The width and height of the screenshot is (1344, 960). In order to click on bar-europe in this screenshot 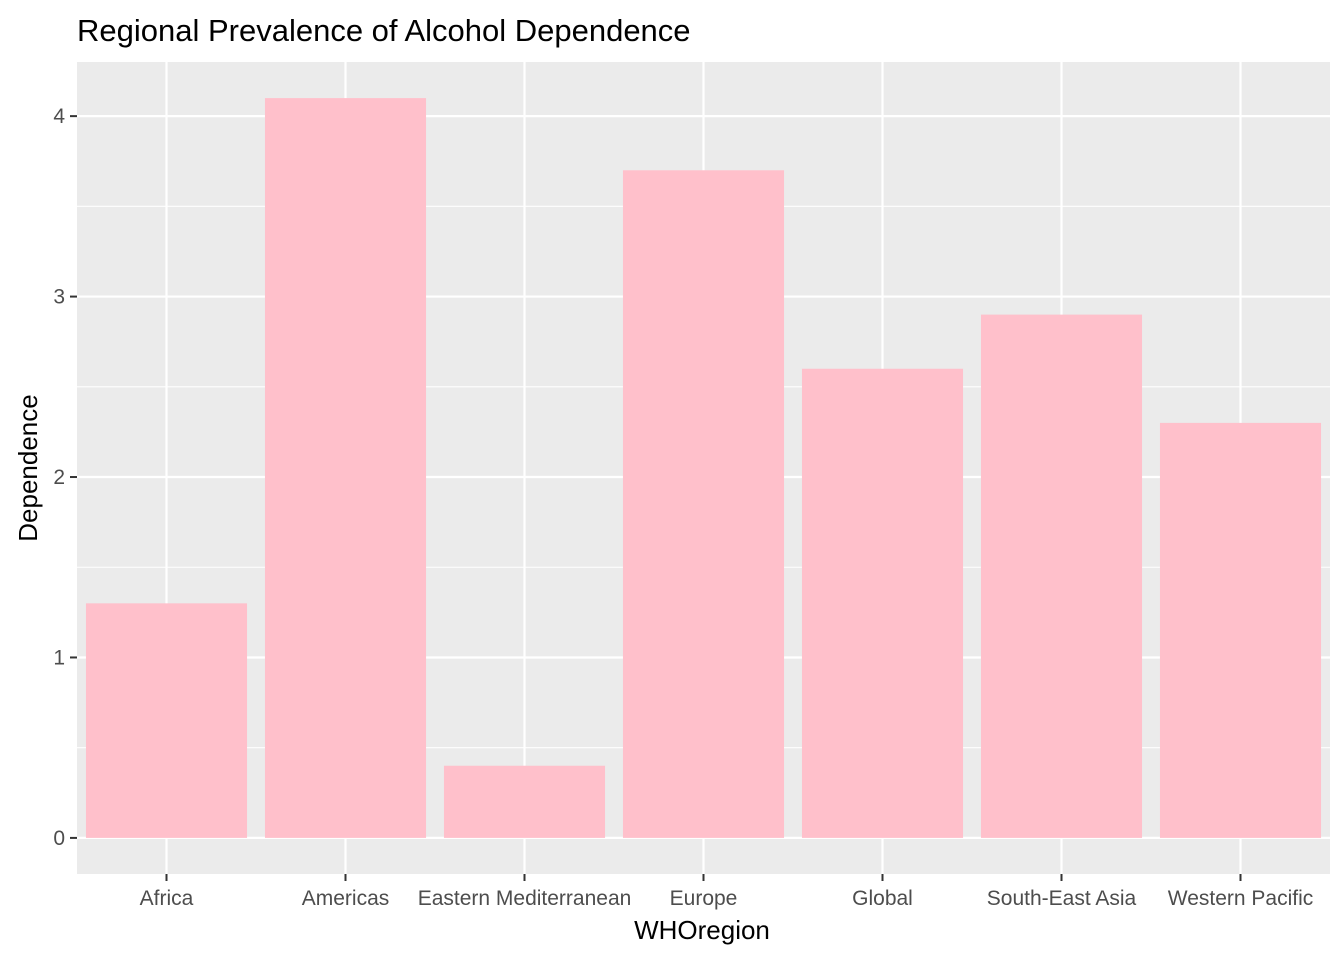, I will do `click(703, 504)`.